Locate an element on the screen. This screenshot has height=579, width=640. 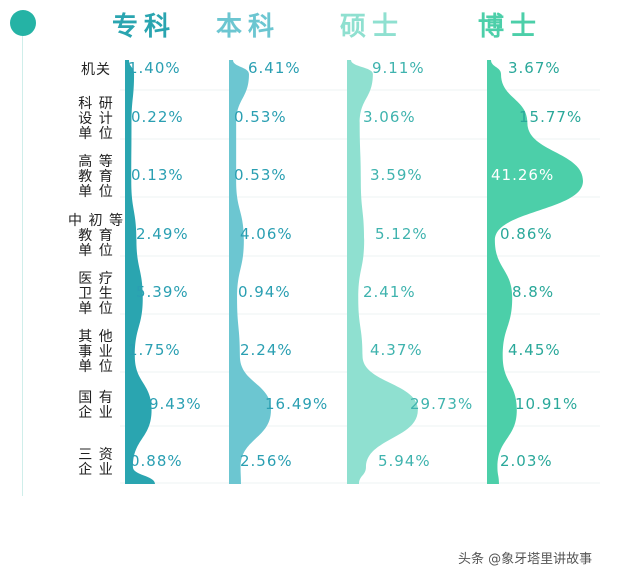
left-guide-line is located at coordinates (22, 266).